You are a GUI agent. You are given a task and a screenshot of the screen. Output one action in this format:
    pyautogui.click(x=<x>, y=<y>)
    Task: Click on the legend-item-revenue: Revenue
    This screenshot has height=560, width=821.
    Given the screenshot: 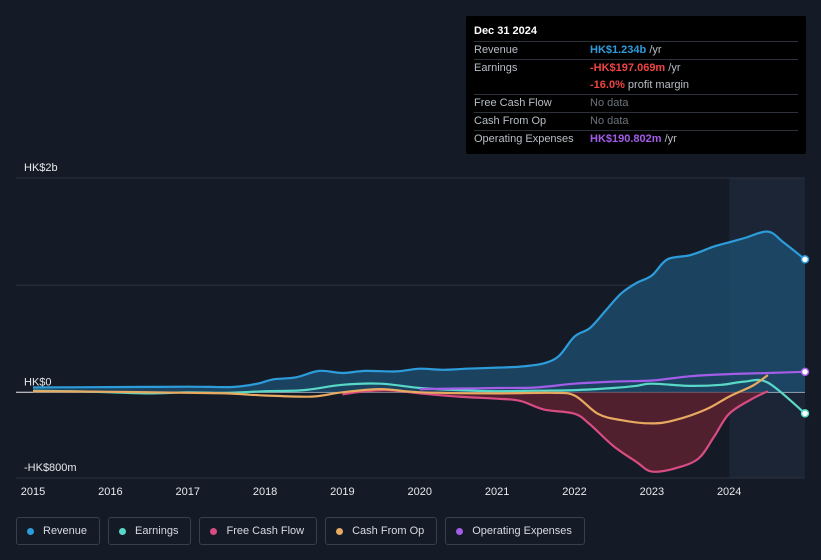 What is the action you would take?
    pyautogui.click(x=58, y=531)
    